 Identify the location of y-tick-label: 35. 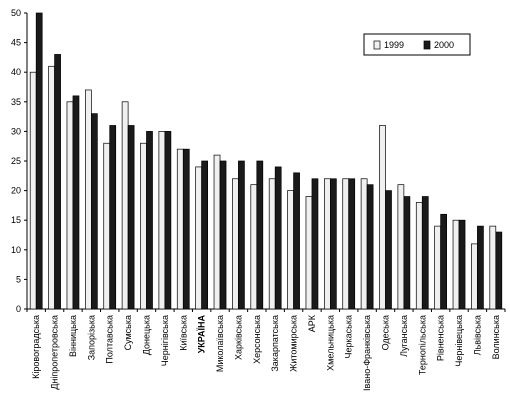
(16, 102).